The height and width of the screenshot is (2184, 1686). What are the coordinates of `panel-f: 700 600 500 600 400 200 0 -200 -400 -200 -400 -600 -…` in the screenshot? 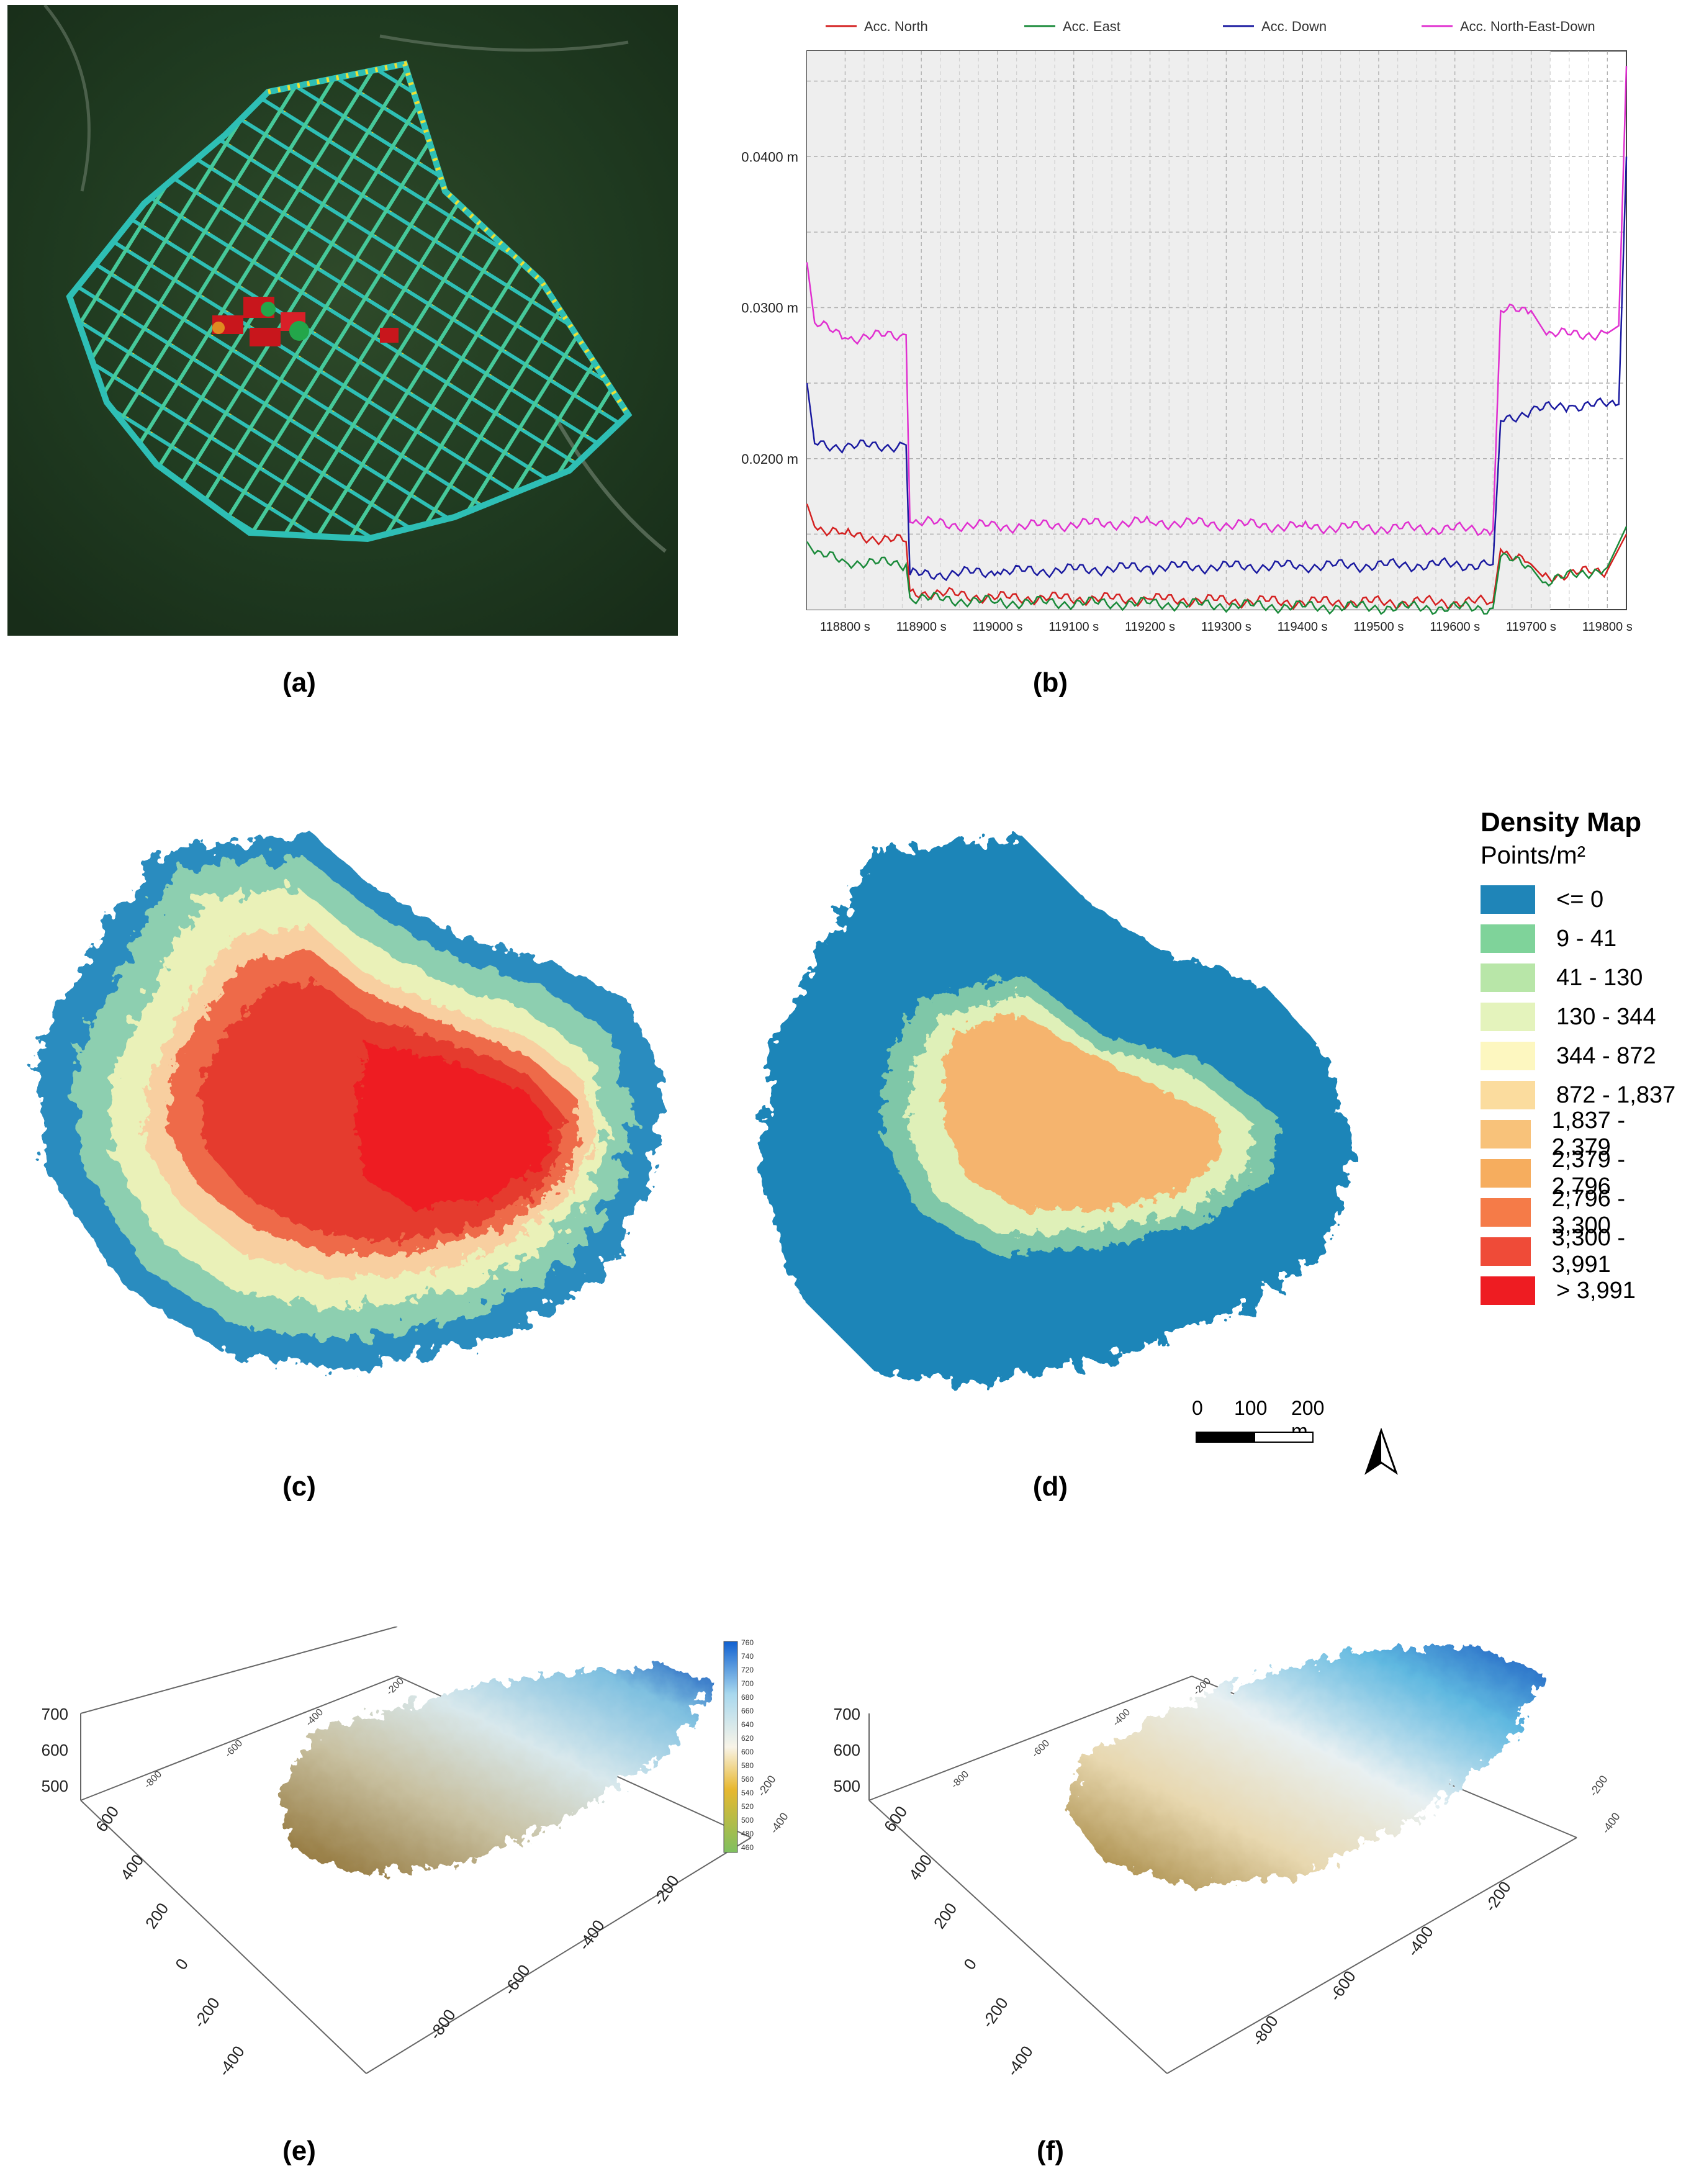 It's located at (1257, 1856).